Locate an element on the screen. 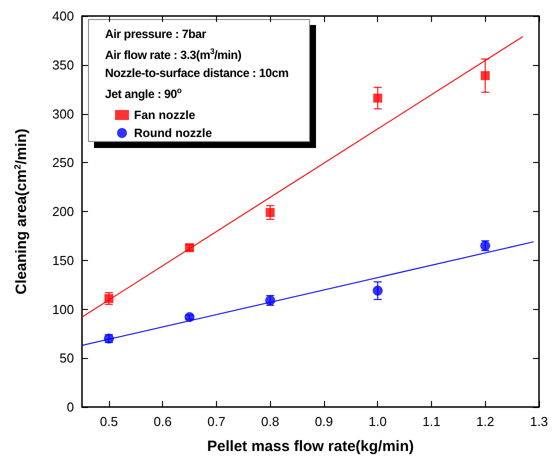  legend-label: Round nozzle is located at coordinates (173, 133).